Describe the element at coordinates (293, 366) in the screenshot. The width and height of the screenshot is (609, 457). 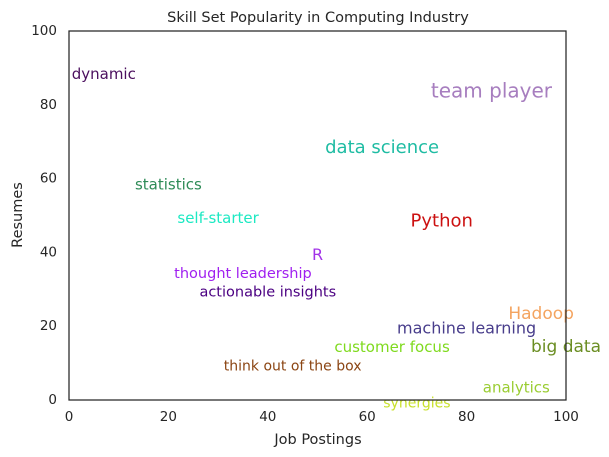
I see `word-point: think out of the box` at that location.